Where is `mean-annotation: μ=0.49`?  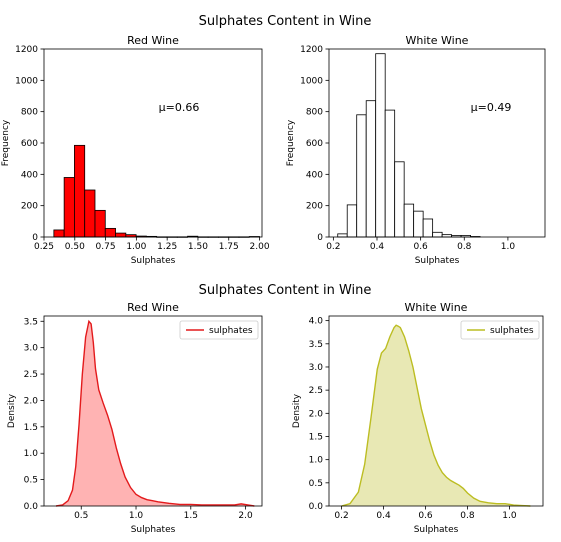 mean-annotation: μ=0.49 is located at coordinates (491, 107).